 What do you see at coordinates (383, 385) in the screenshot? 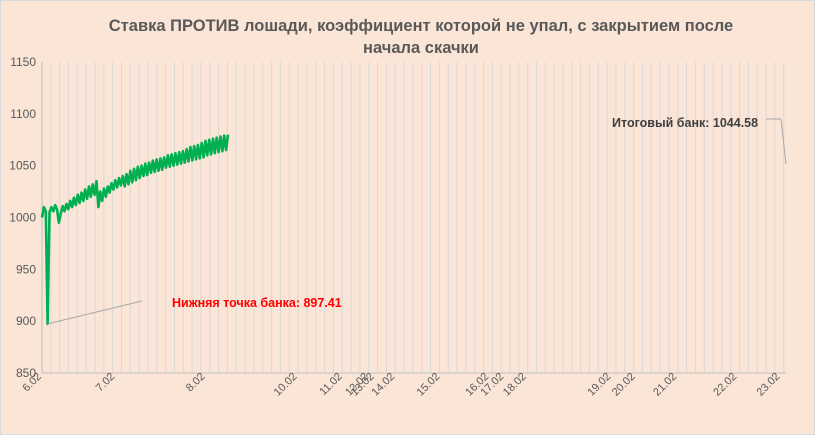
I see `x-tick-label: 14.02` at bounding box center [383, 385].